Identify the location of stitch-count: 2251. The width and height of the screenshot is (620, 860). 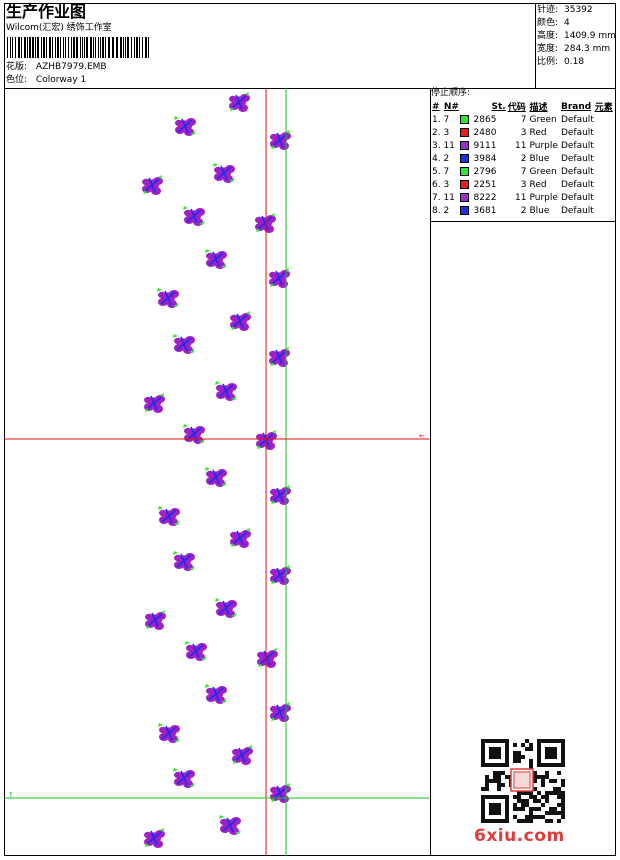
(485, 184).